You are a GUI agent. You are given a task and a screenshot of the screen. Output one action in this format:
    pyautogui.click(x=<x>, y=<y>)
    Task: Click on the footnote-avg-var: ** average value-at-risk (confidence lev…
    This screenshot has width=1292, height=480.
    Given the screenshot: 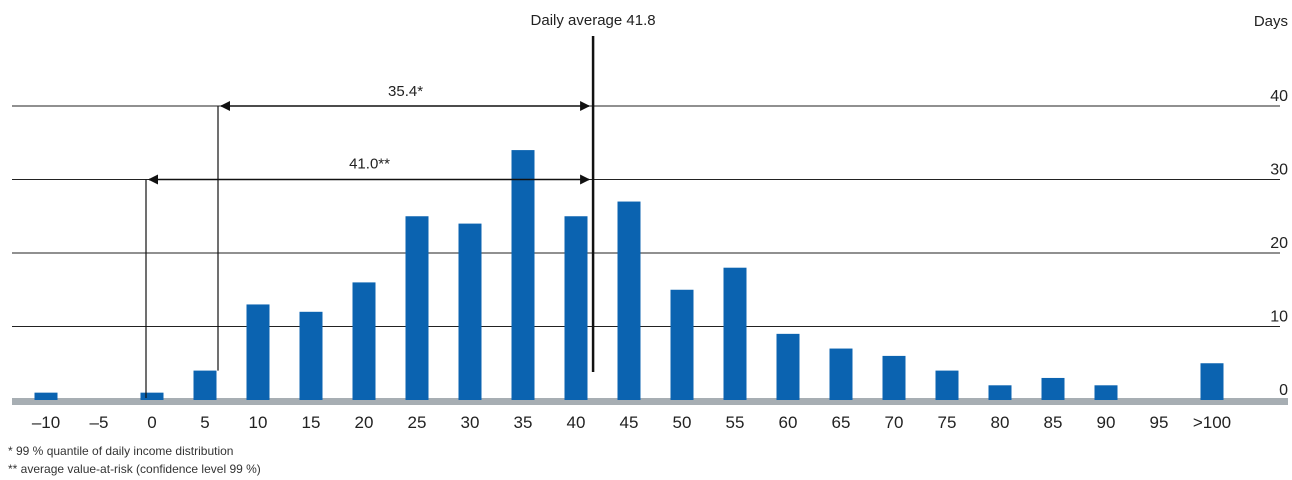 What is the action you would take?
    pyautogui.click(x=134, y=469)
    